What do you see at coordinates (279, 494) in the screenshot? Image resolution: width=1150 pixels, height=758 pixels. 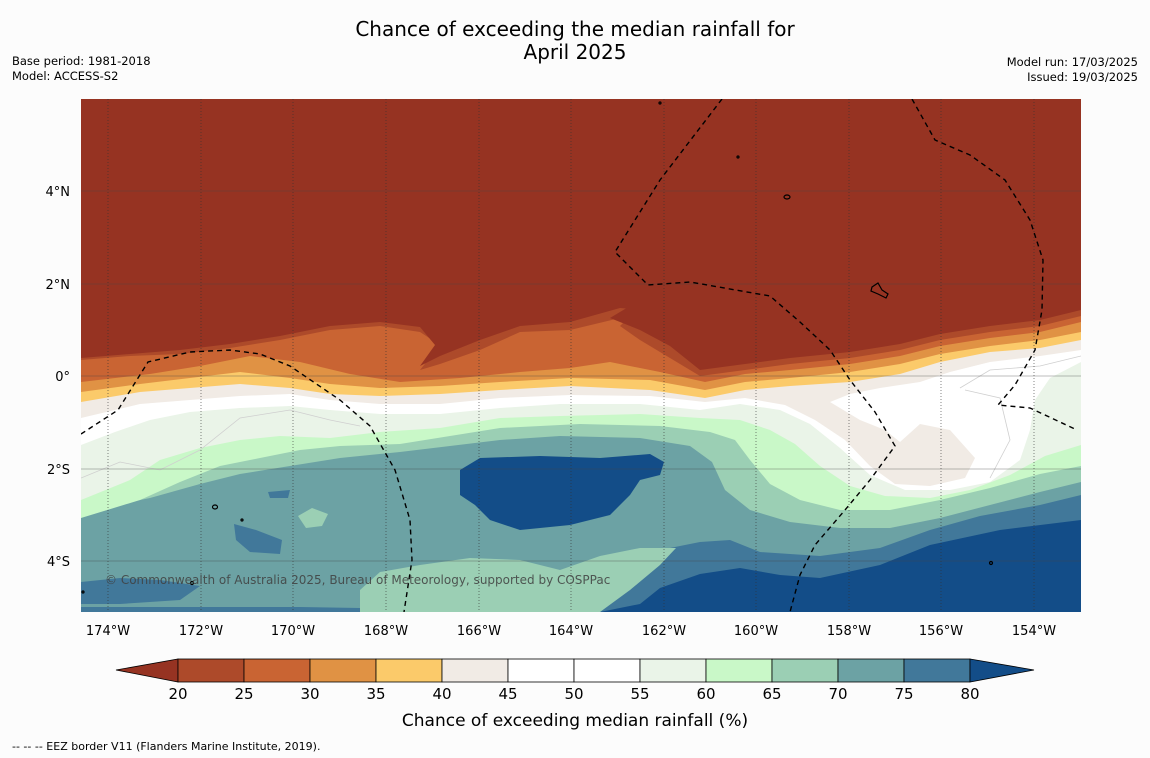 I see `patch-75-80-d` at bounding box center [279, 494].